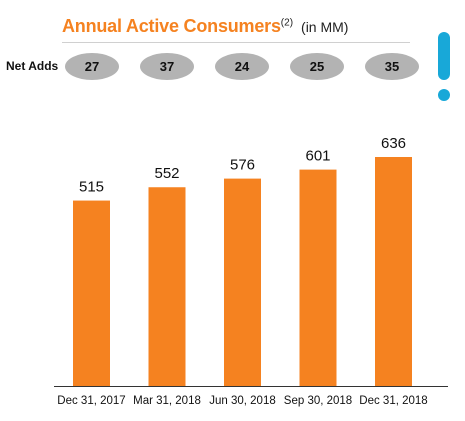 The image size is (465, 421). Describe the element at coordinates (287, 23) in the screenshot. I see `title-footnote: (2)` at that location.